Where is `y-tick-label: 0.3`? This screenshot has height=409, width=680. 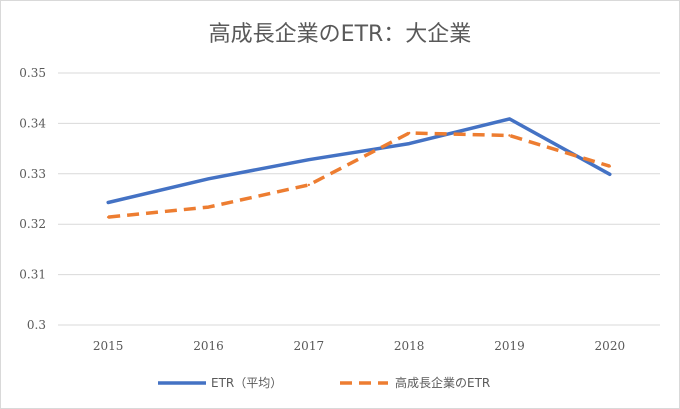 y-tick-label: 0.3 is located at coordinates (36, 325).